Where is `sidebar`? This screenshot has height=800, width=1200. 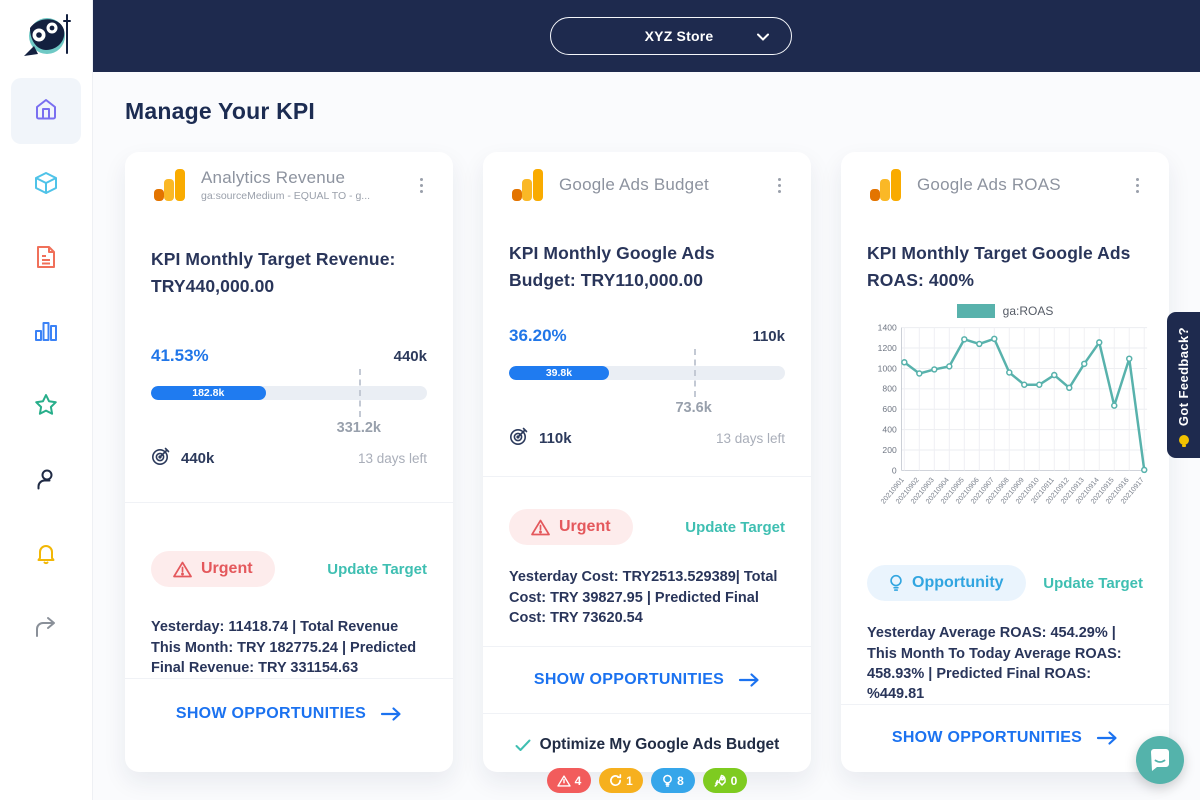 sidebar is located at coordinates (46, 400).